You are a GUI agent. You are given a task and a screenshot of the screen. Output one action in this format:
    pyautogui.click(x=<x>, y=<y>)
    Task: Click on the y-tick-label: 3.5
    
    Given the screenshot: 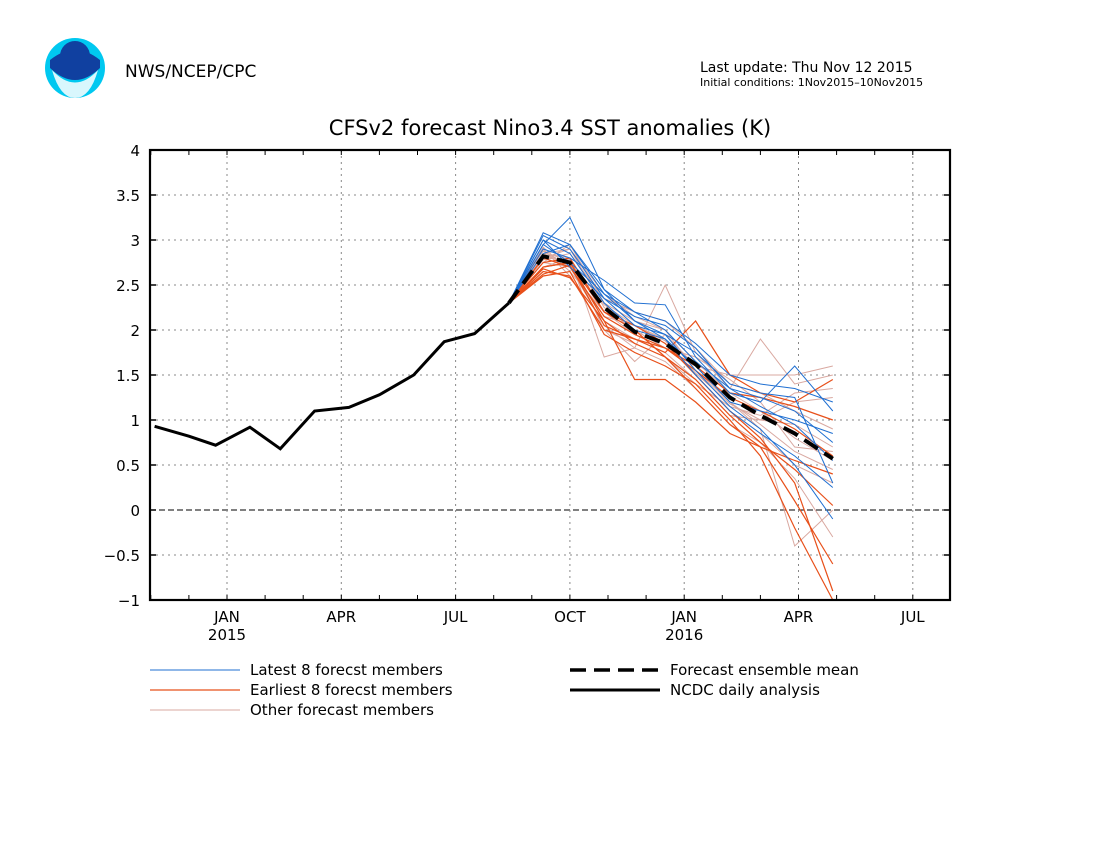 What is the action you would take?
    pyautogui.click(x=128, y=196)
    